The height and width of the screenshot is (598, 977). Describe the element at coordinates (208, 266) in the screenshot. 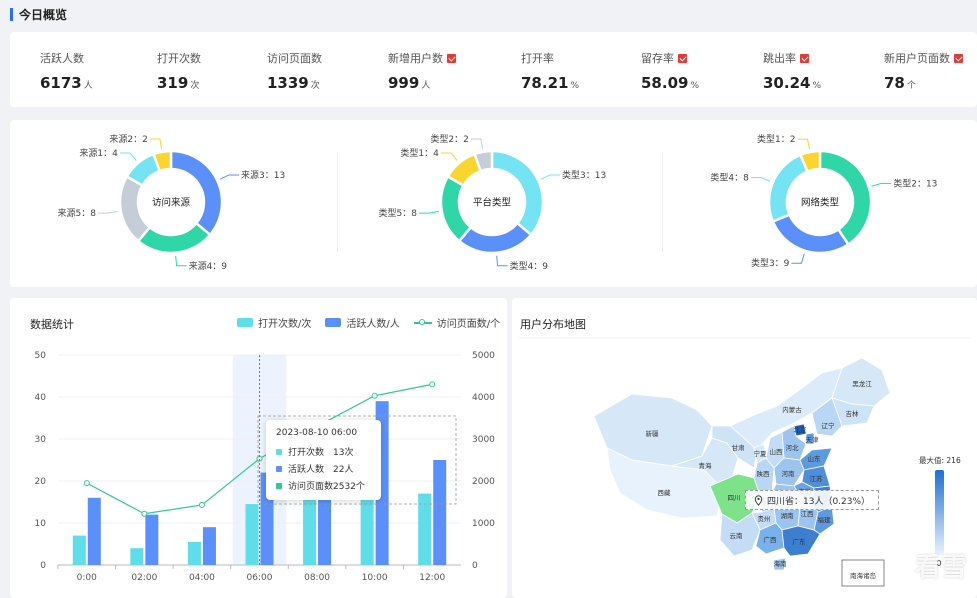

I see `donut-slice-label: 来源4：9` at that location.